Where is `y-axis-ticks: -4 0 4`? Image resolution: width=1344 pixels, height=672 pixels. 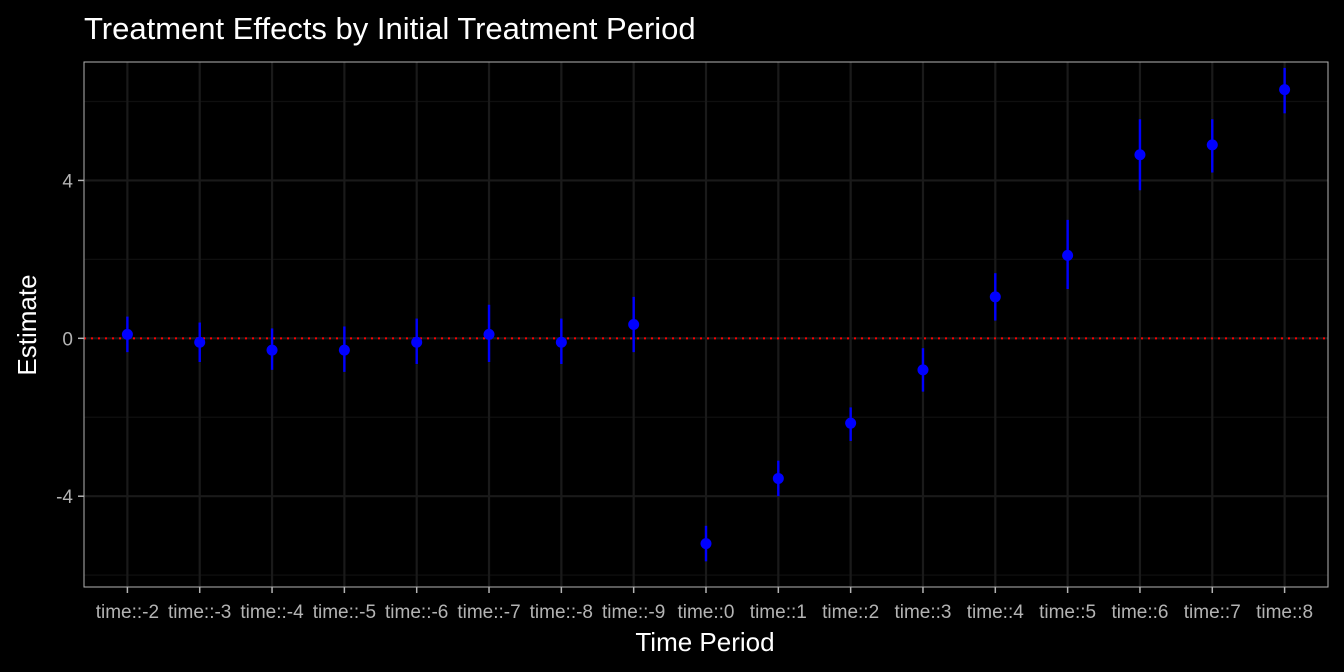 y-axis-ticks: -4 0 4 is located at coordinates (70, 339).